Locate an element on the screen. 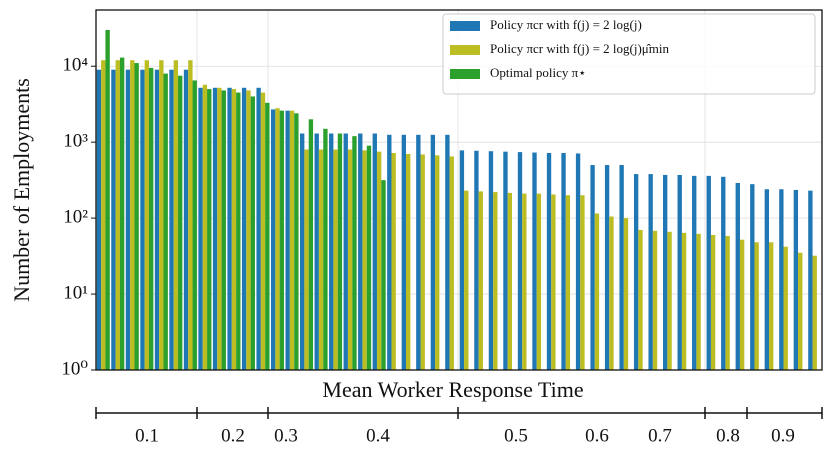 This screenshot has height=455, width=831. legend-label: Optimal policy π⋆ is located at coordinates (538, 72).